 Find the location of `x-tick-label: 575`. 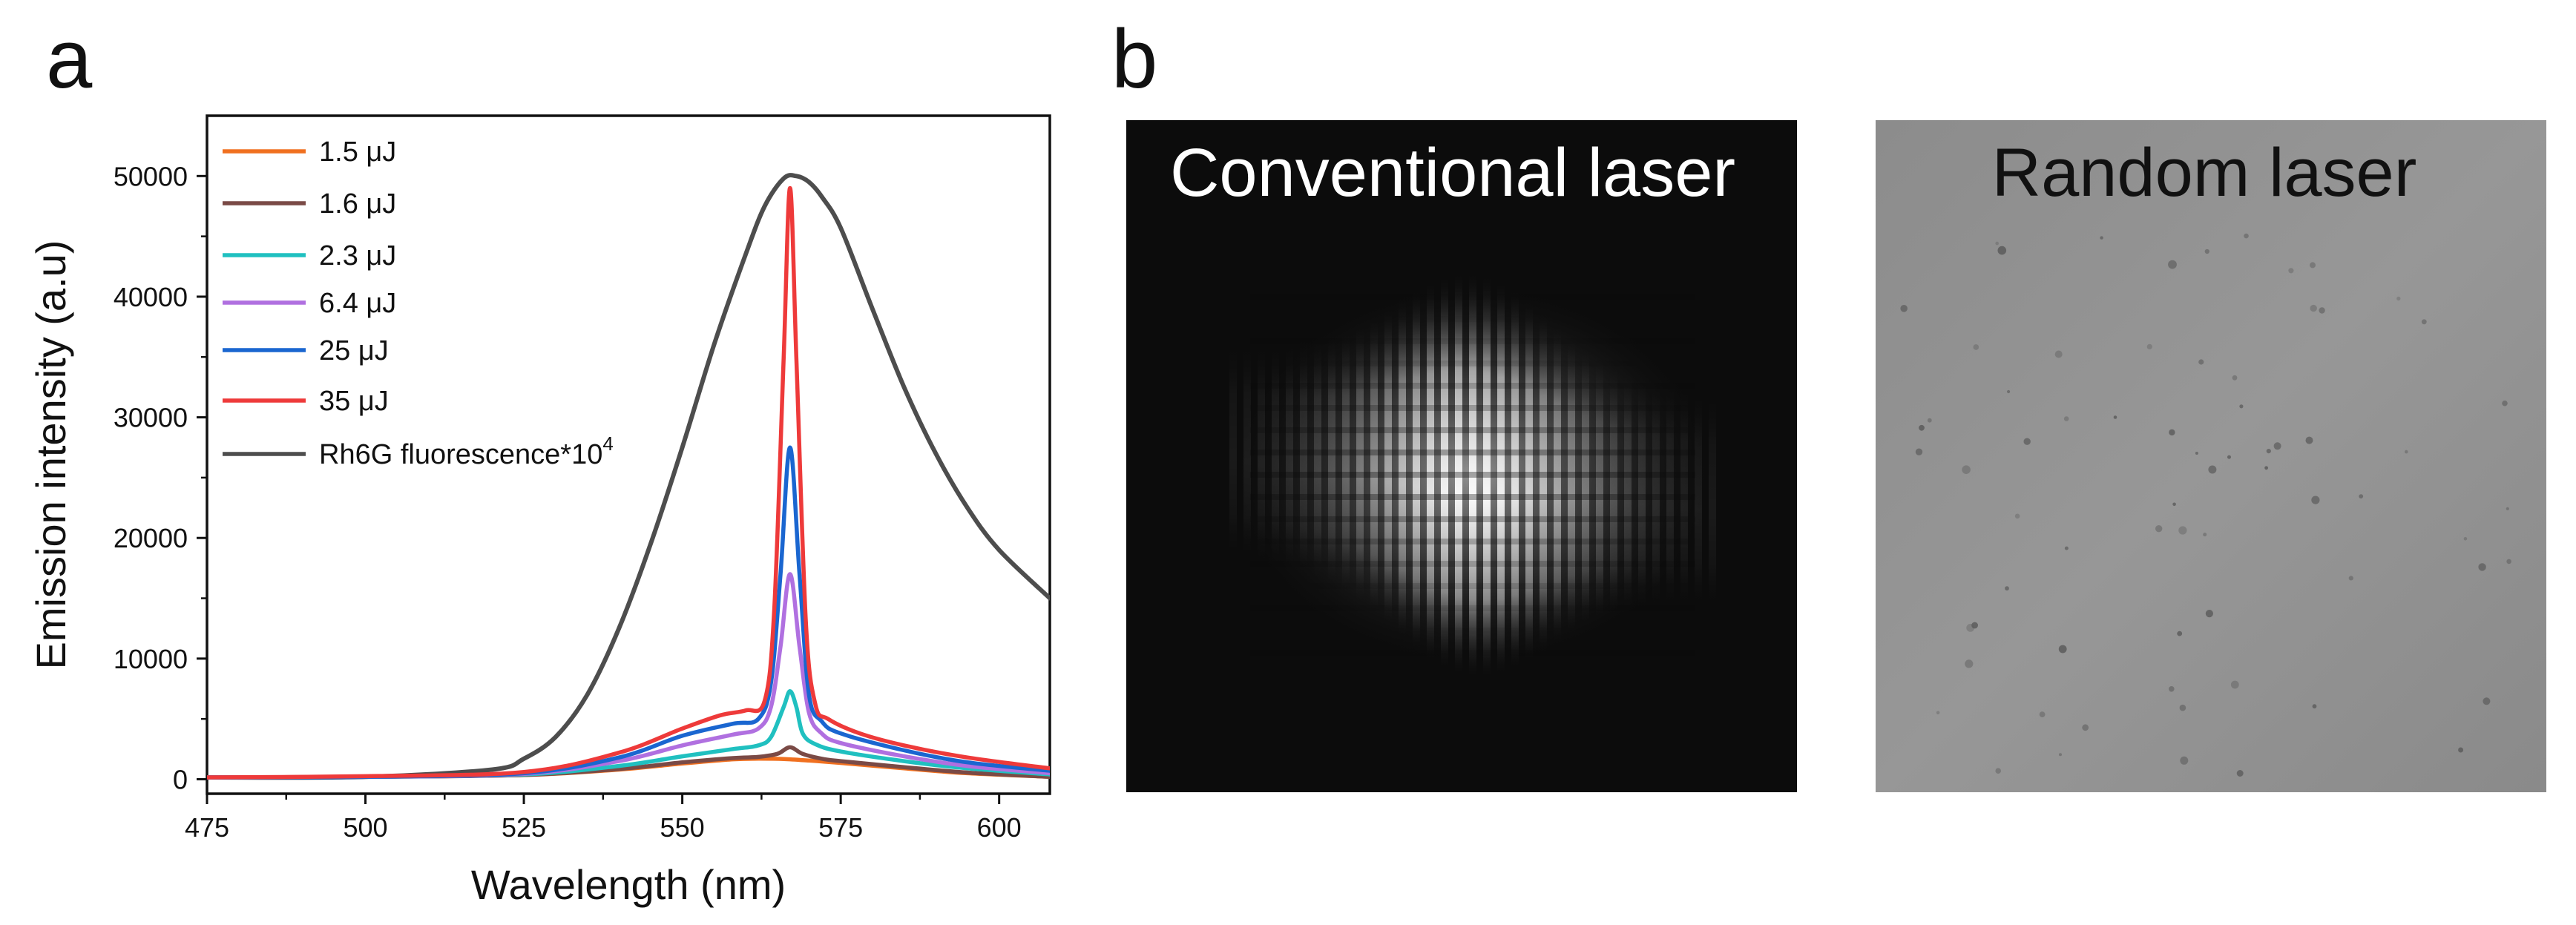

x-tick-label: 575 is located at coordinates (840, 828).